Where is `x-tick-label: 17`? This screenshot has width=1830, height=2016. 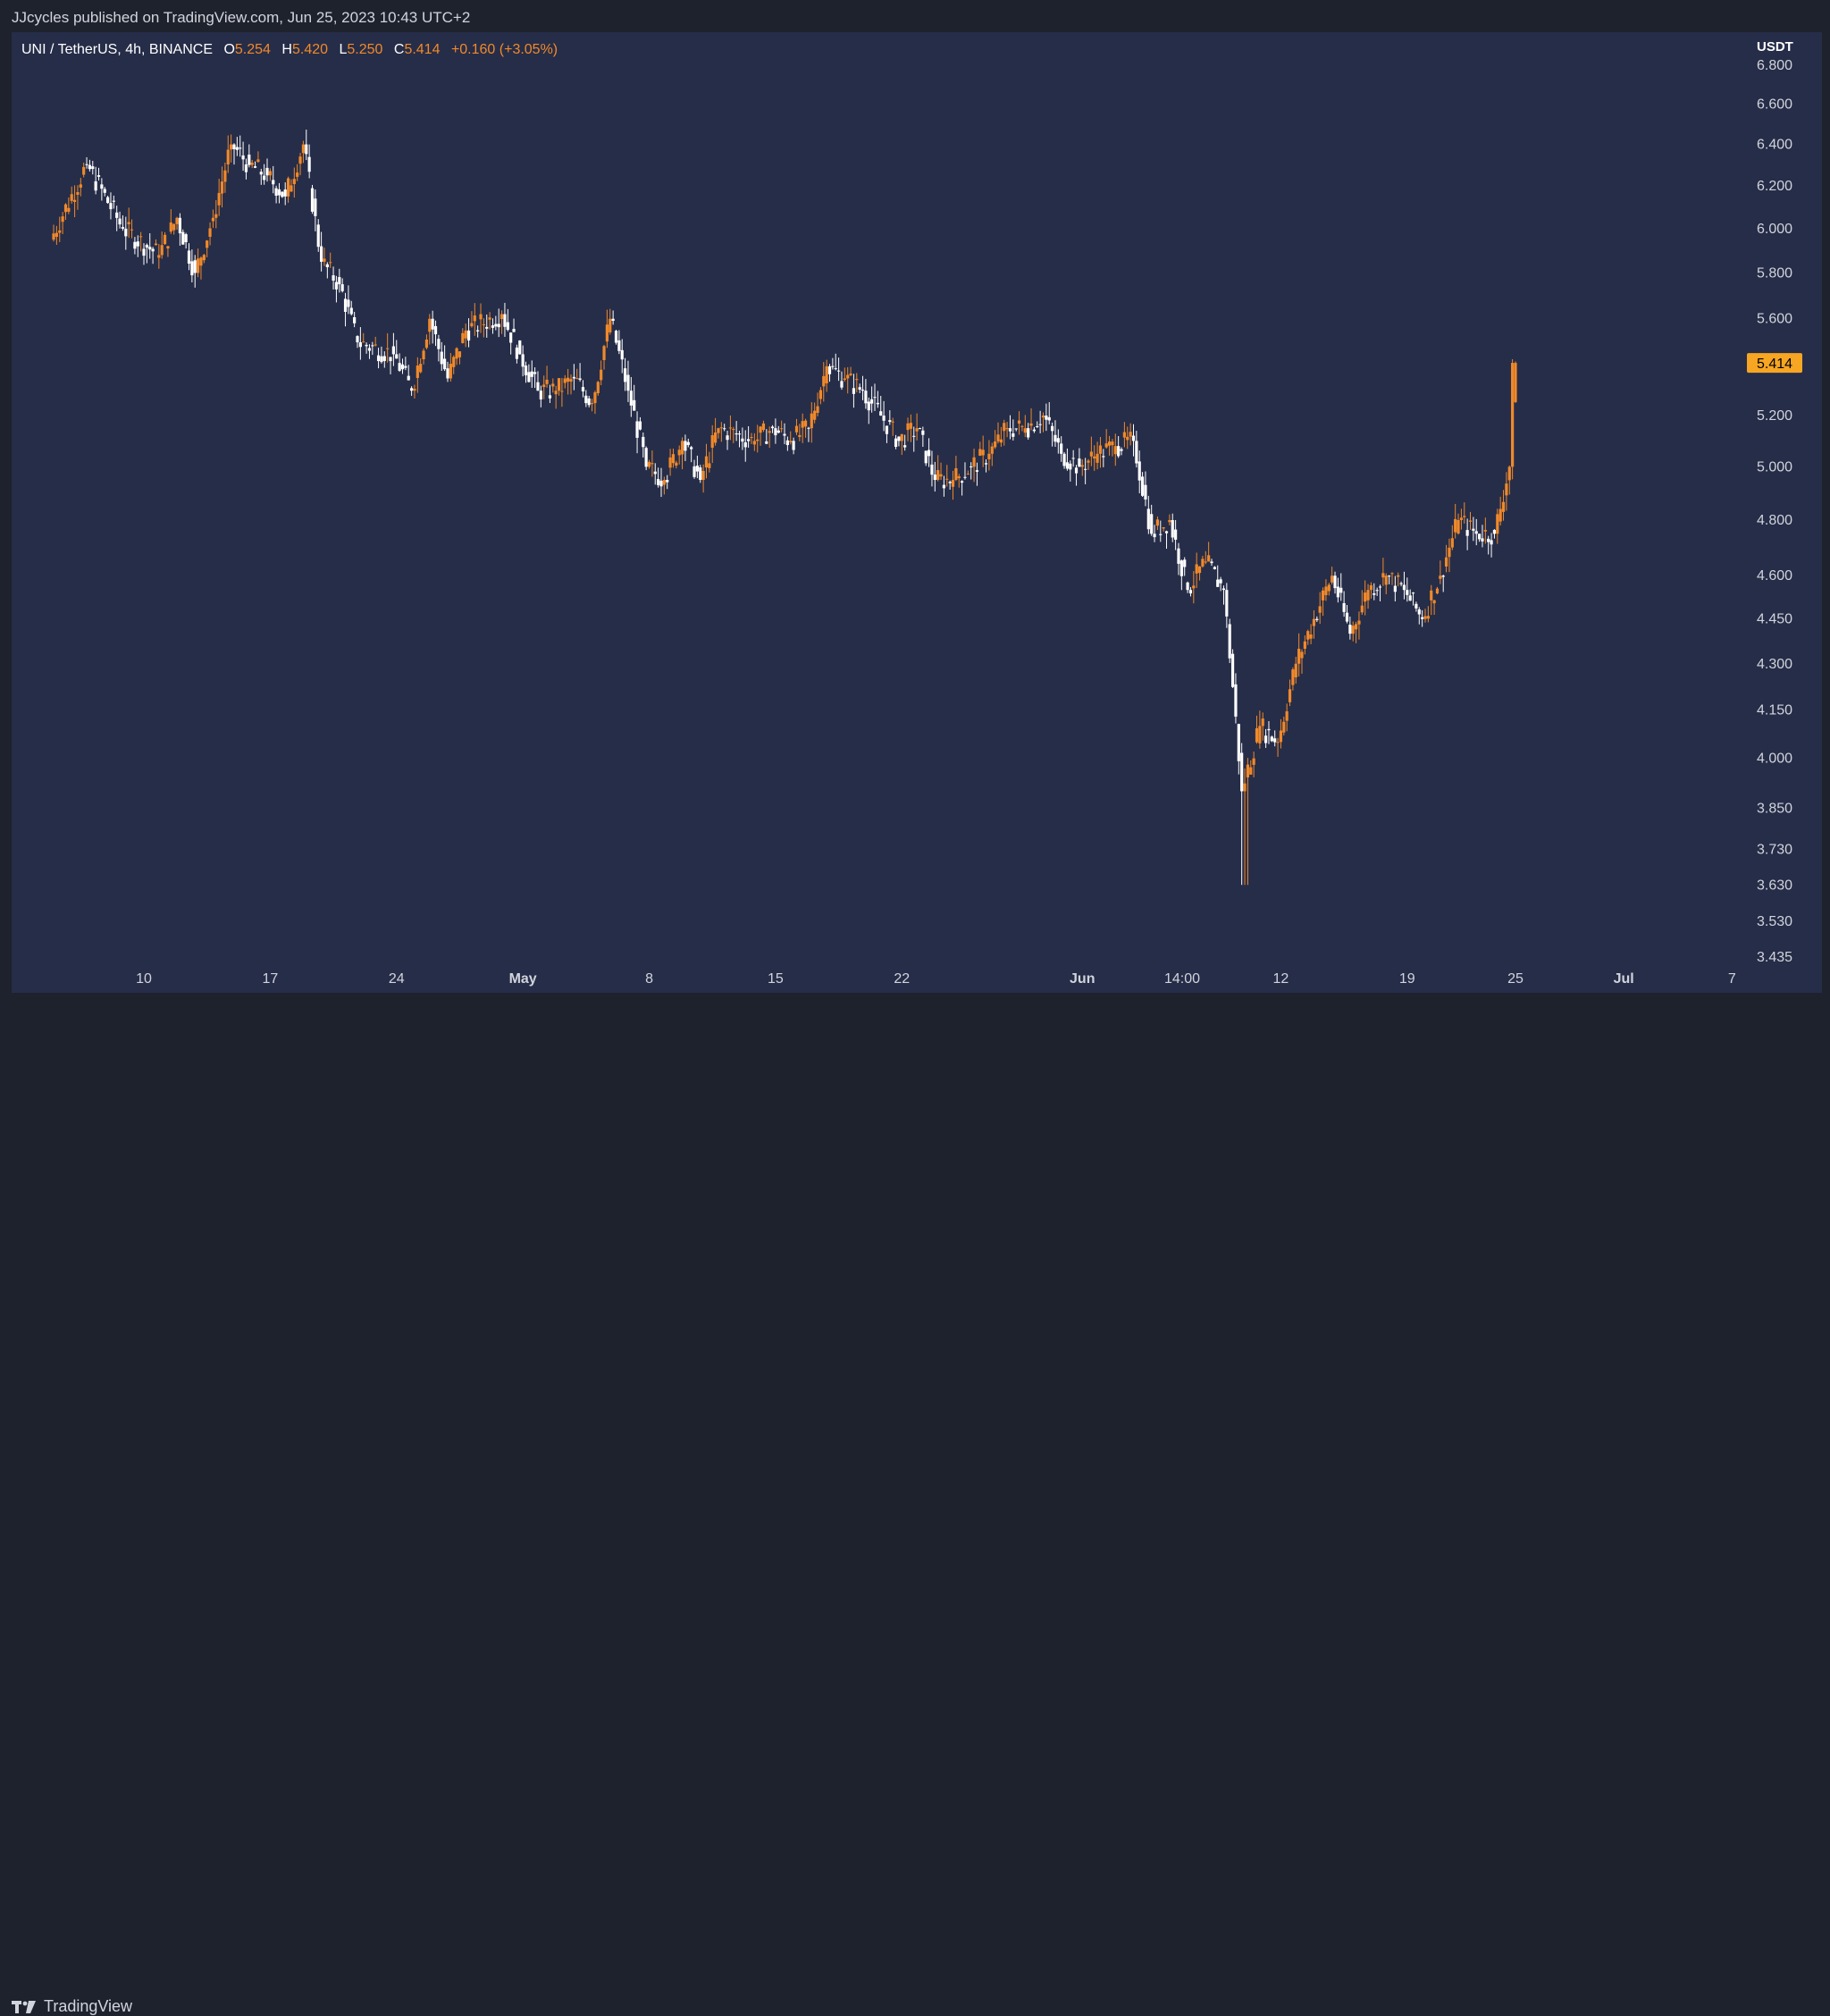 x-tick-label: 17 is located at coordinates (270, 979).